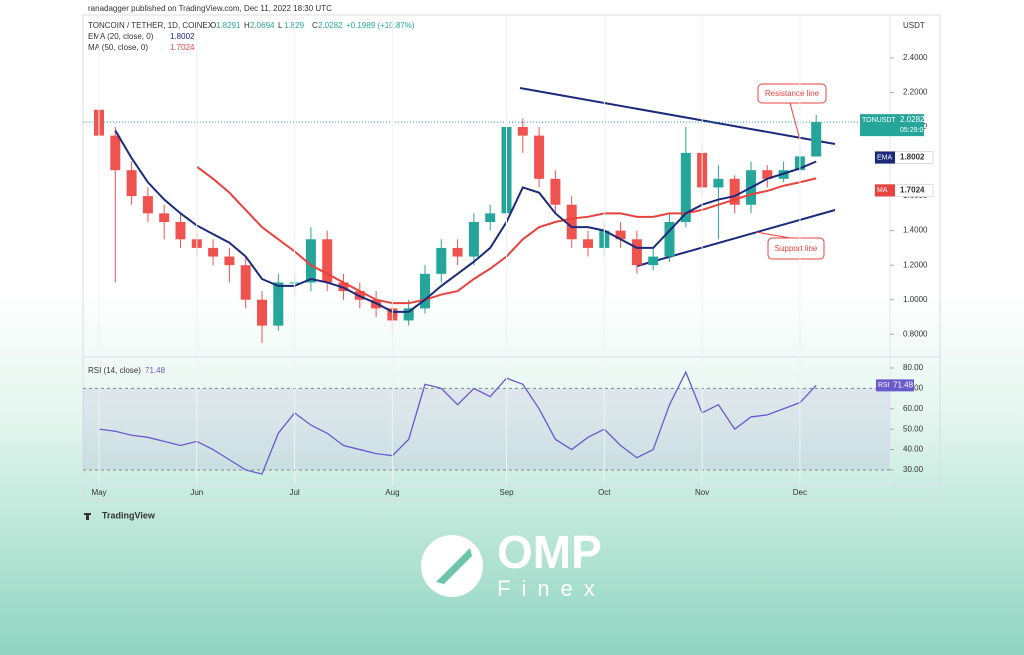 The image size is (1024, 655). What do you see at coordinates (506, 492) in the screenshot?
I see `x-tick-label: Sep` at bounding box center [506, 492].